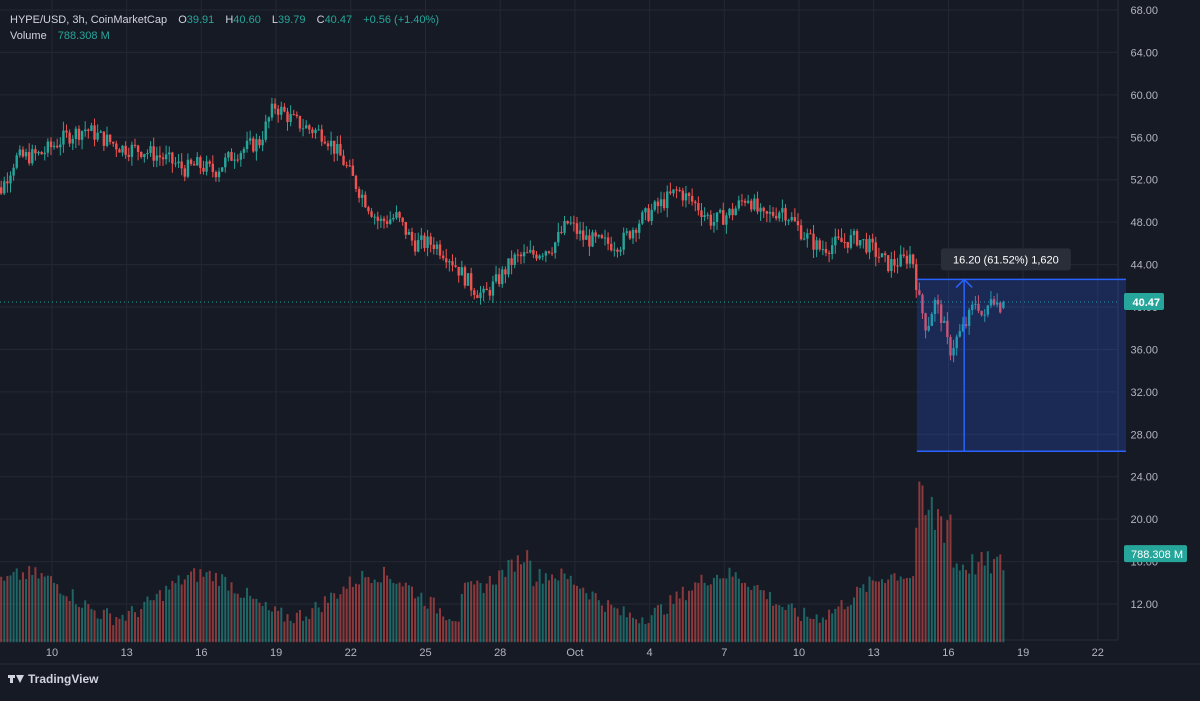 This screenshot has height=701, width=1200. I want to click on high-label: H, so click(229, 20).